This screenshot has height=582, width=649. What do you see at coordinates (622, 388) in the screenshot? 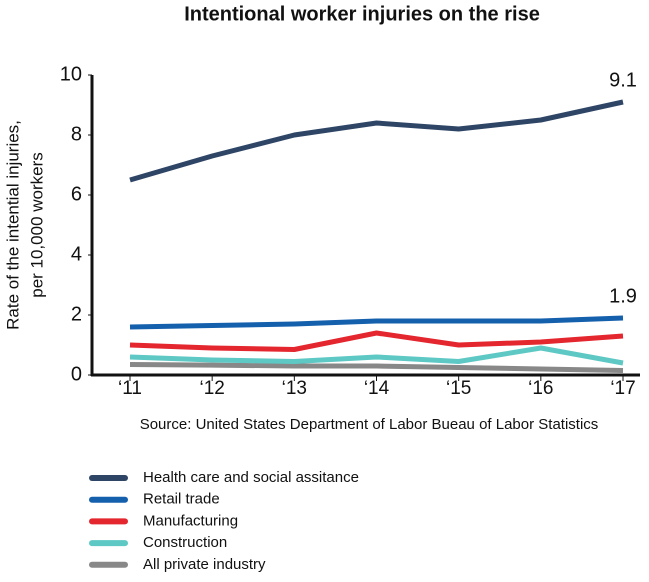
I see `x-tick-label: ‘17` at bounding box center [622, 388].